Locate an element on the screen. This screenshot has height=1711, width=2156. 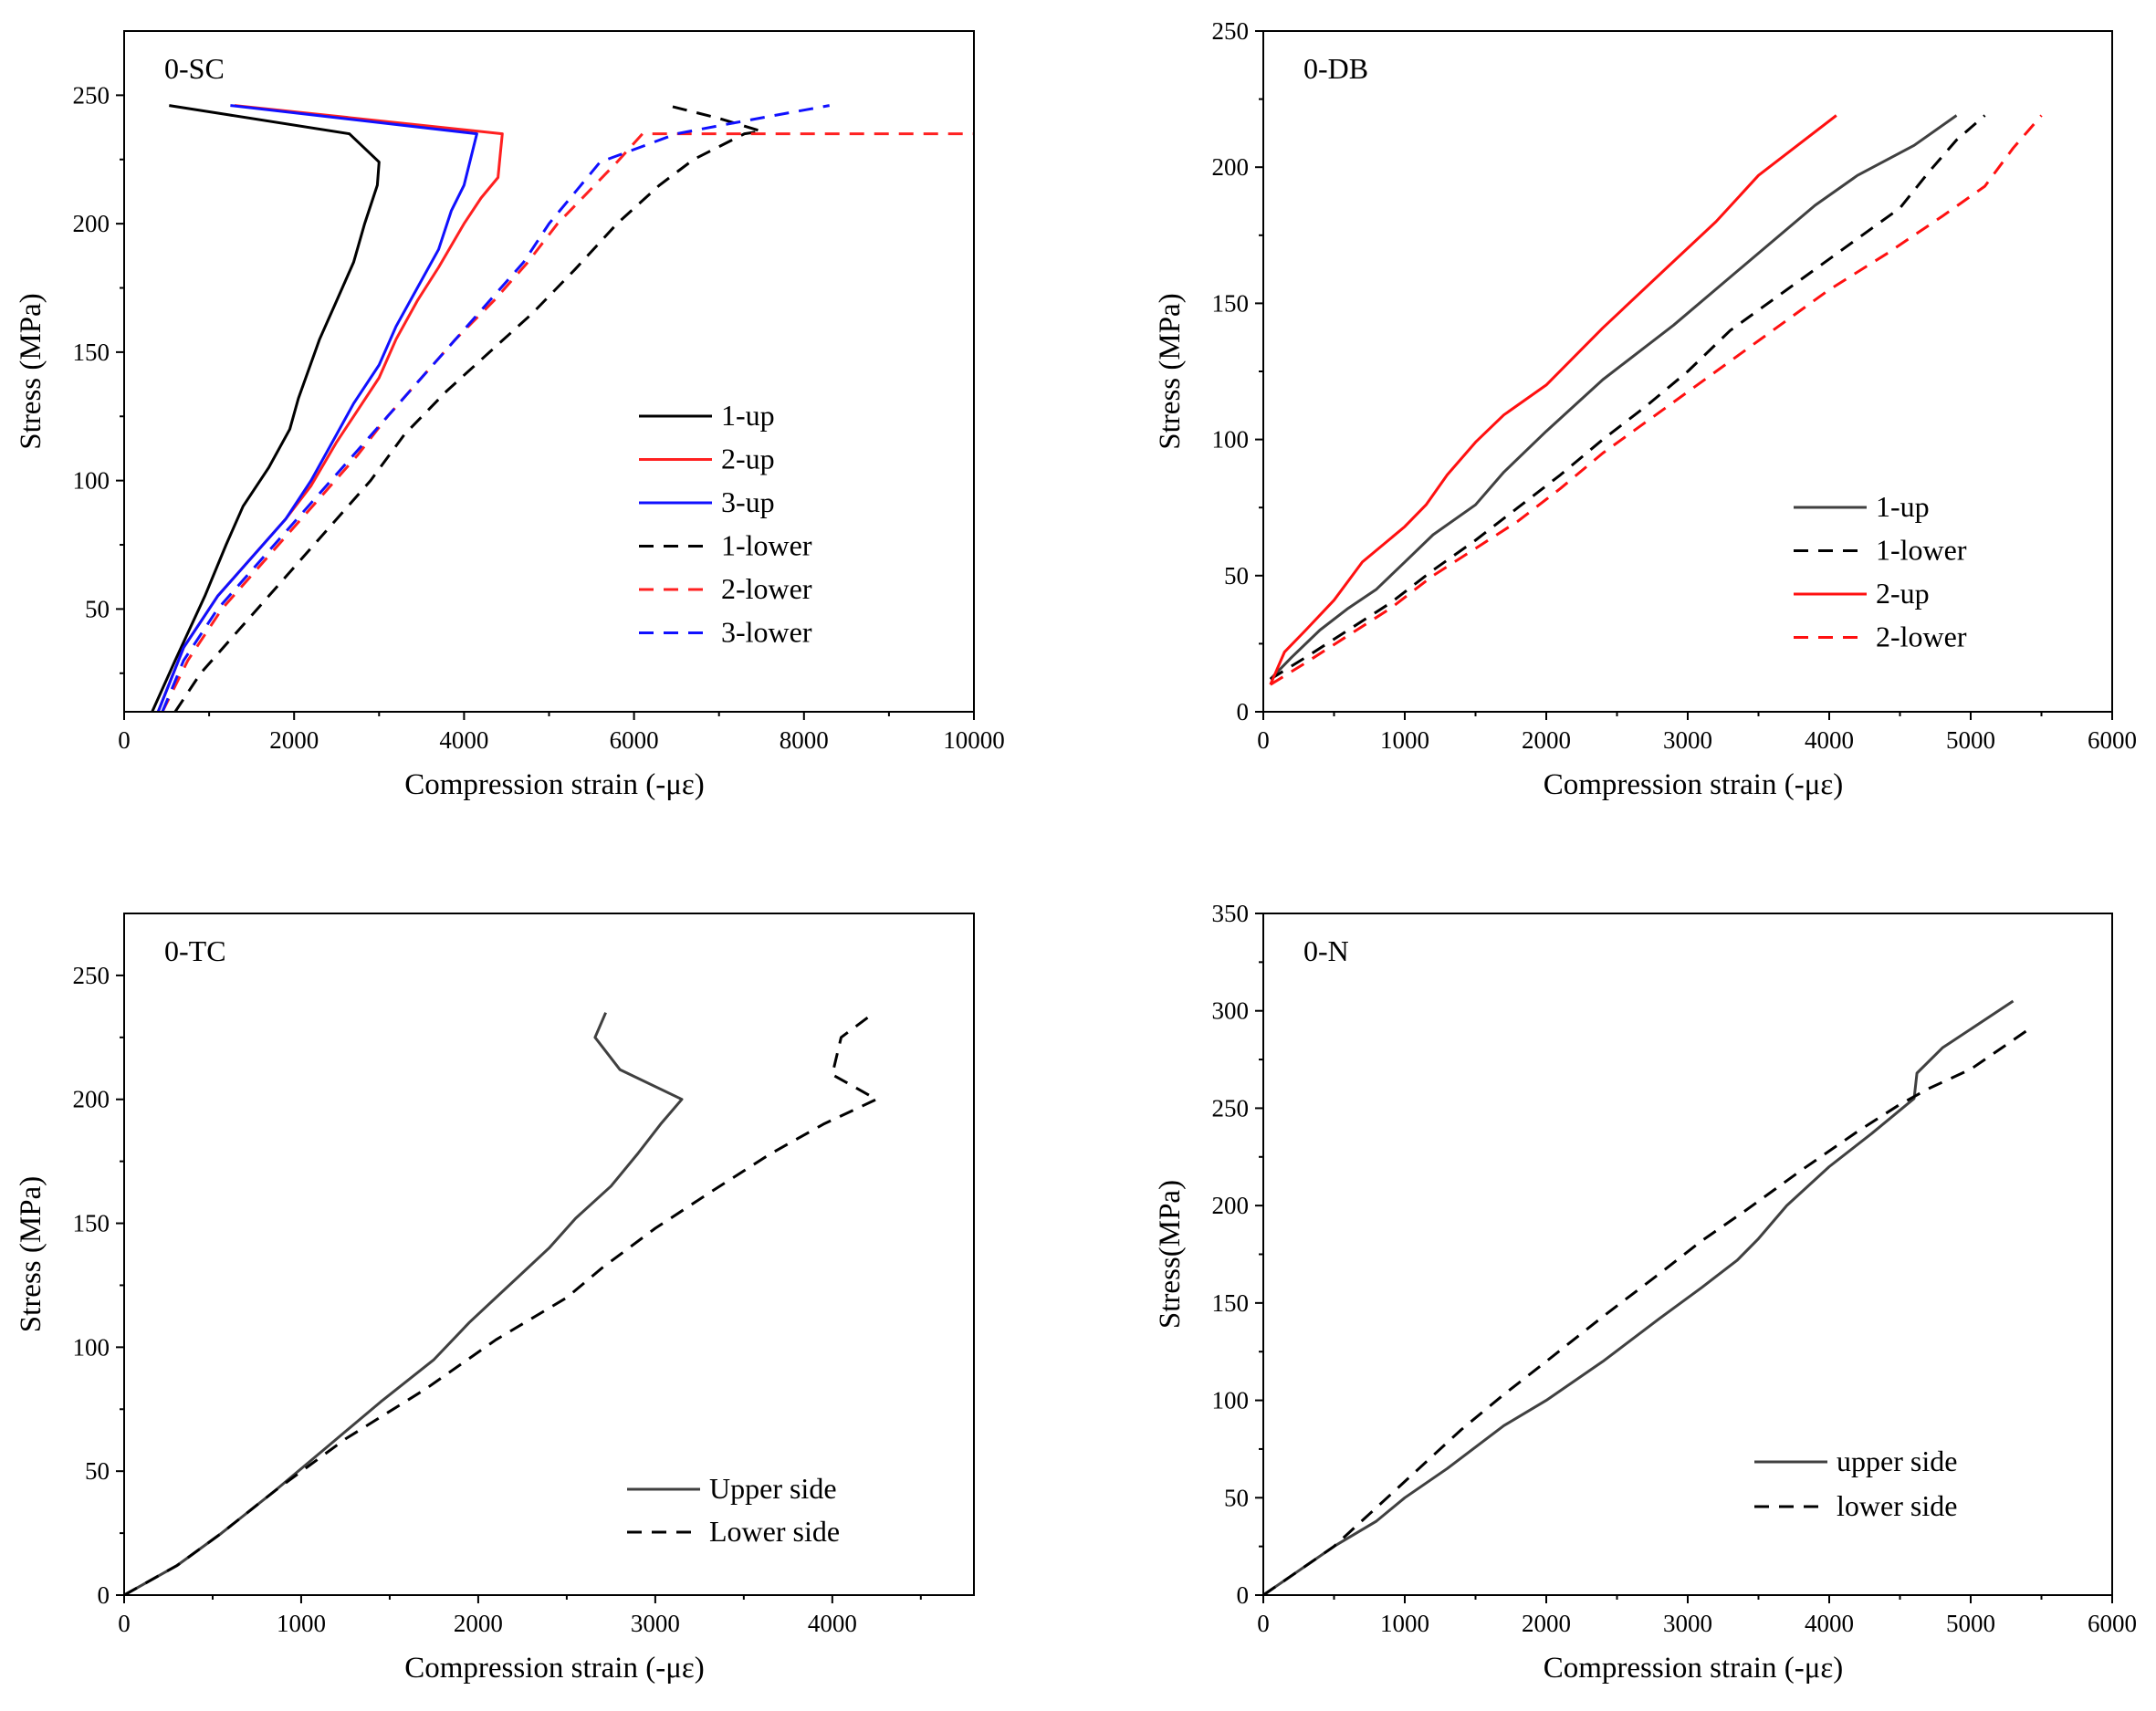
legend: 1-up 1-lower 2-up 2-lower is located at coordinates (1881, 571).